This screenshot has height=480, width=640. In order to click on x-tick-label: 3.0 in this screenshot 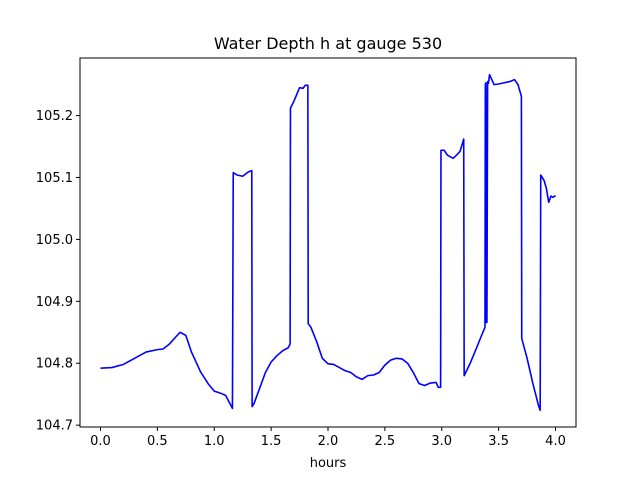, I will do `click(441, 441)`.